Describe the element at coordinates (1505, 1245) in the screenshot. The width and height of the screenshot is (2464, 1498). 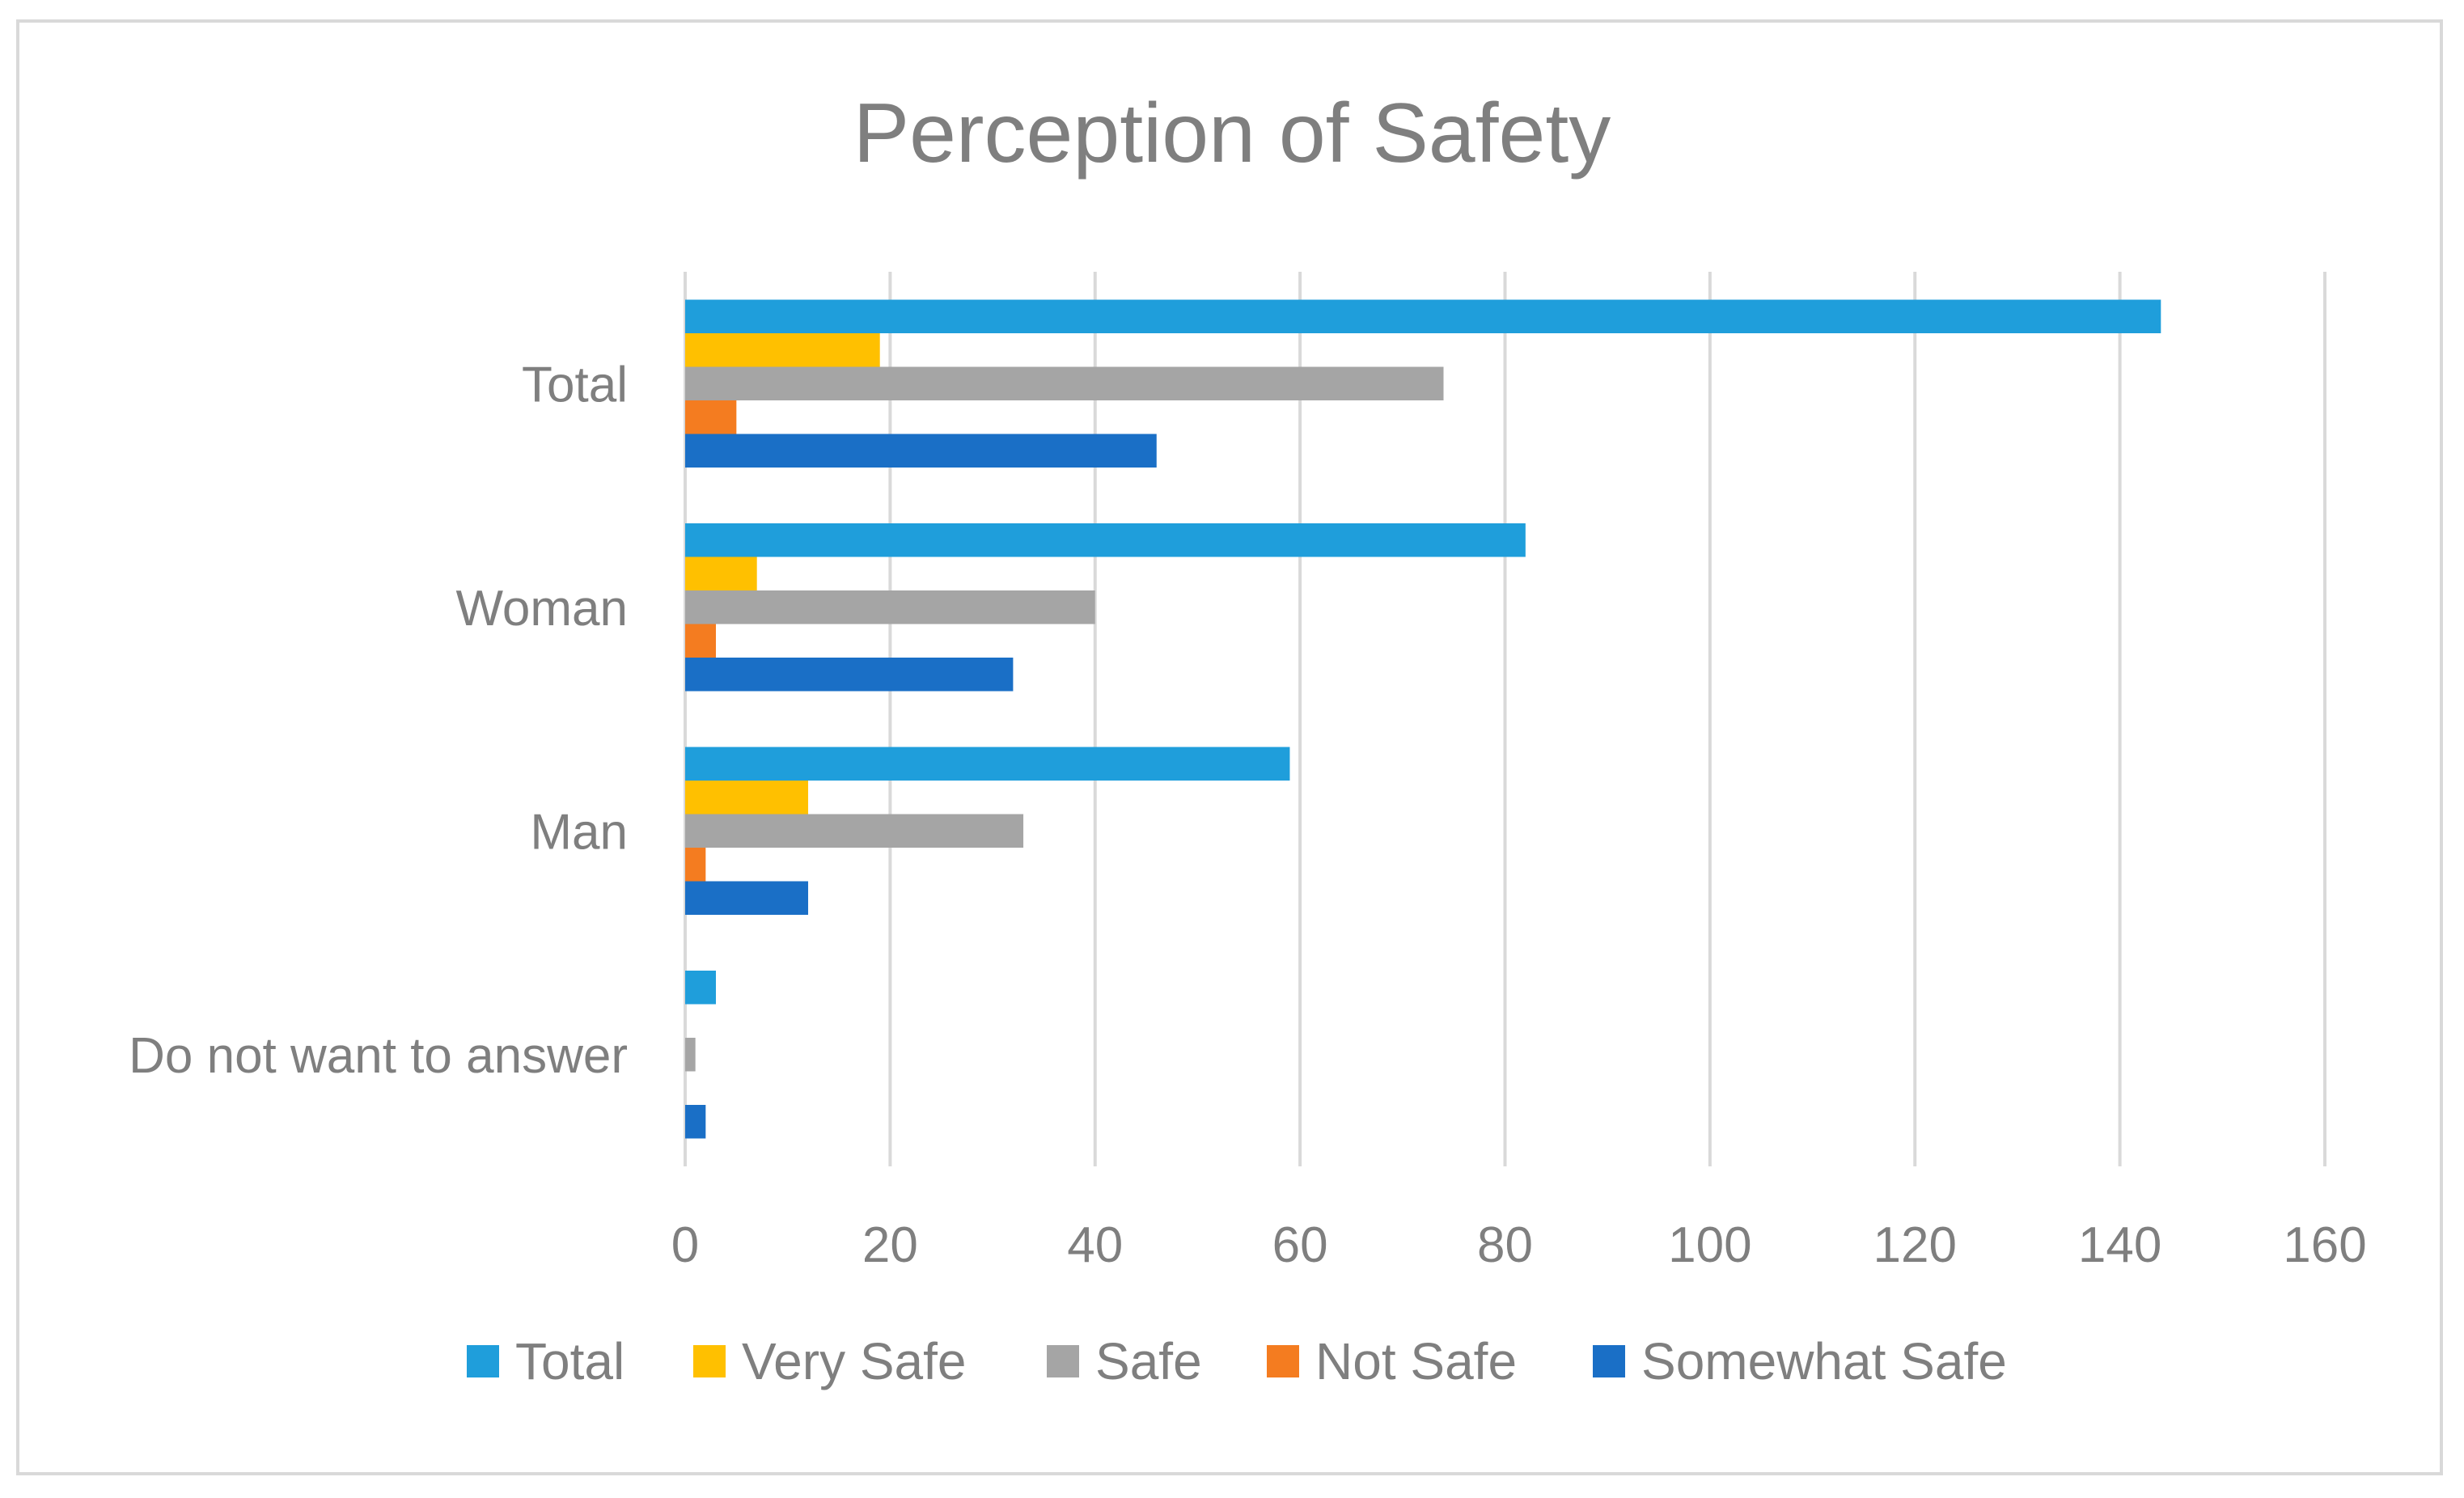
I see `x-tick-label: 80` at that location.